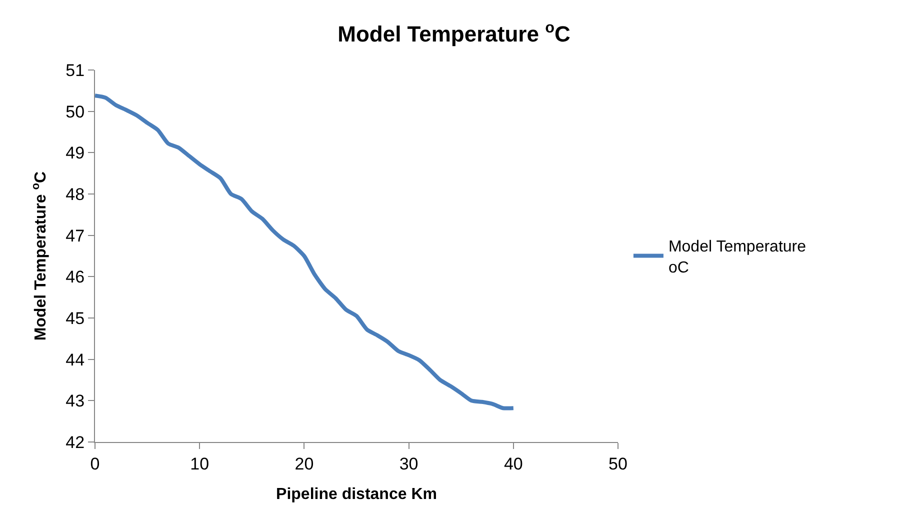 This screenshot has height=522, width=908. Describe the element at coordinates (75, 442) in the screenshot. I see `y-tick-label: 42` at that location.